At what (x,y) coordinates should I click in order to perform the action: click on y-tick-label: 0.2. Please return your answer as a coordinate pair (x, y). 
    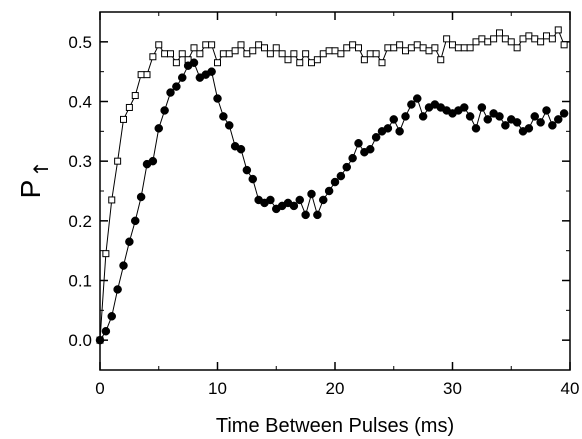
    Looking at the image, I should click on (80, 221).